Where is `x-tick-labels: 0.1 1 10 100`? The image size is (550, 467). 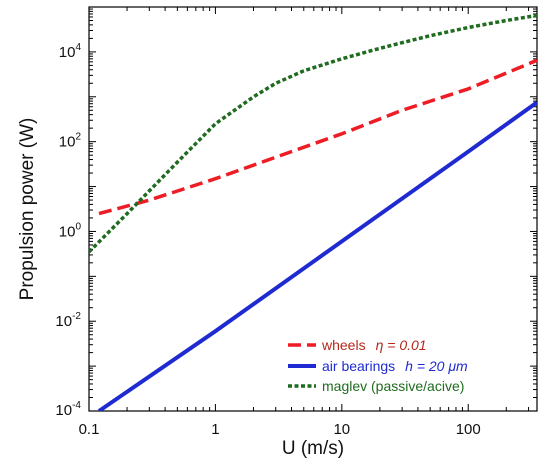 x-tick-labels: 0.1 1 10 100 is located at coordinates (280, 429).